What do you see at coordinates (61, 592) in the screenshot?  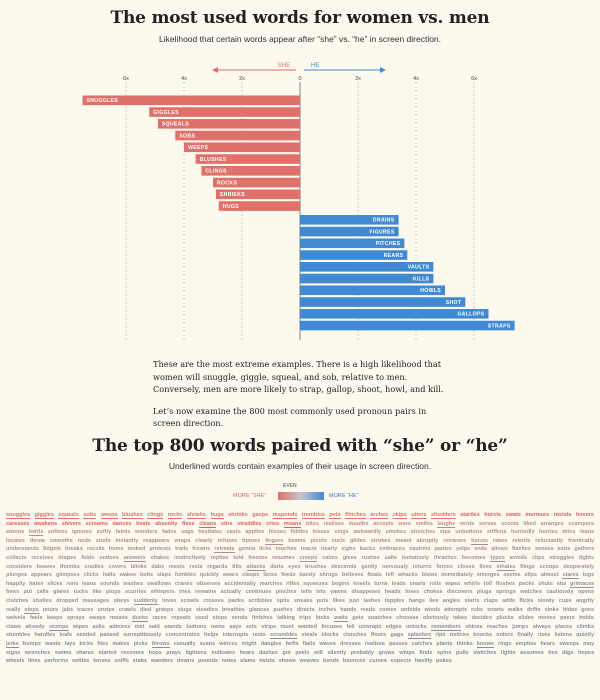 I see `word-item: glares` at bounding box center [61, 592].